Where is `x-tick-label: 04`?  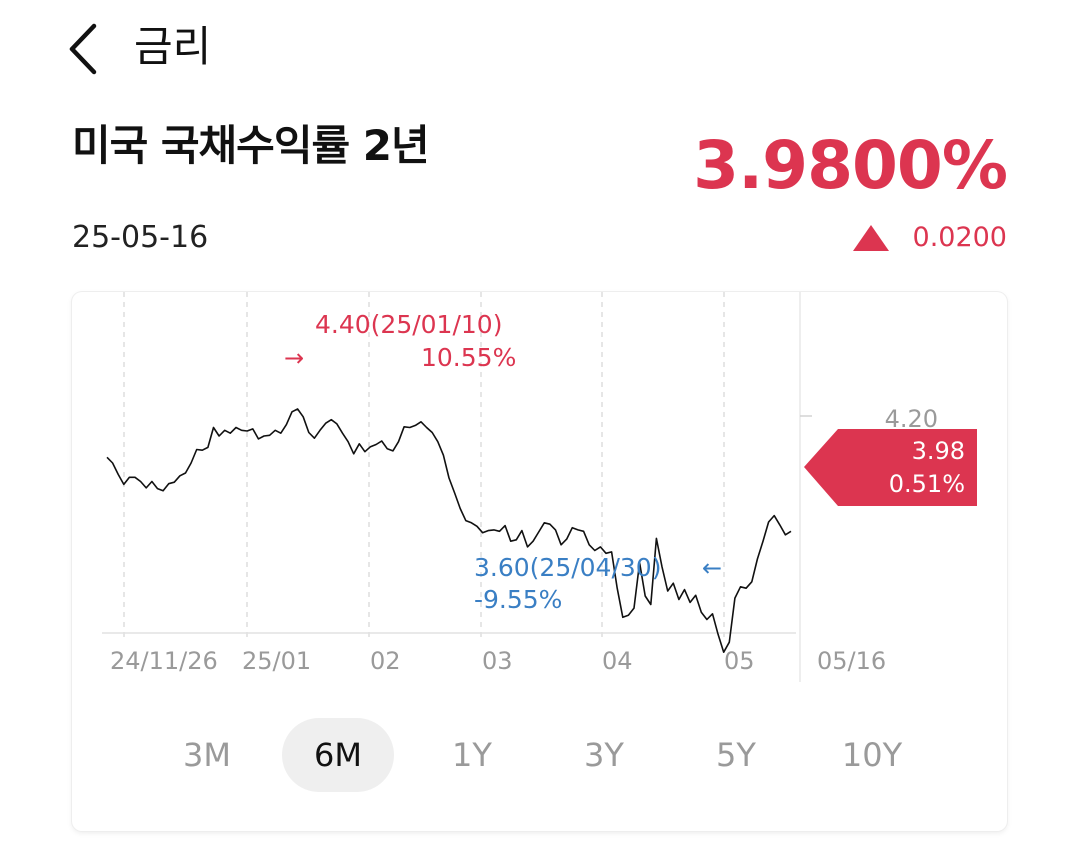
x-tick-label: 04 is located at coordinates (617, 661).